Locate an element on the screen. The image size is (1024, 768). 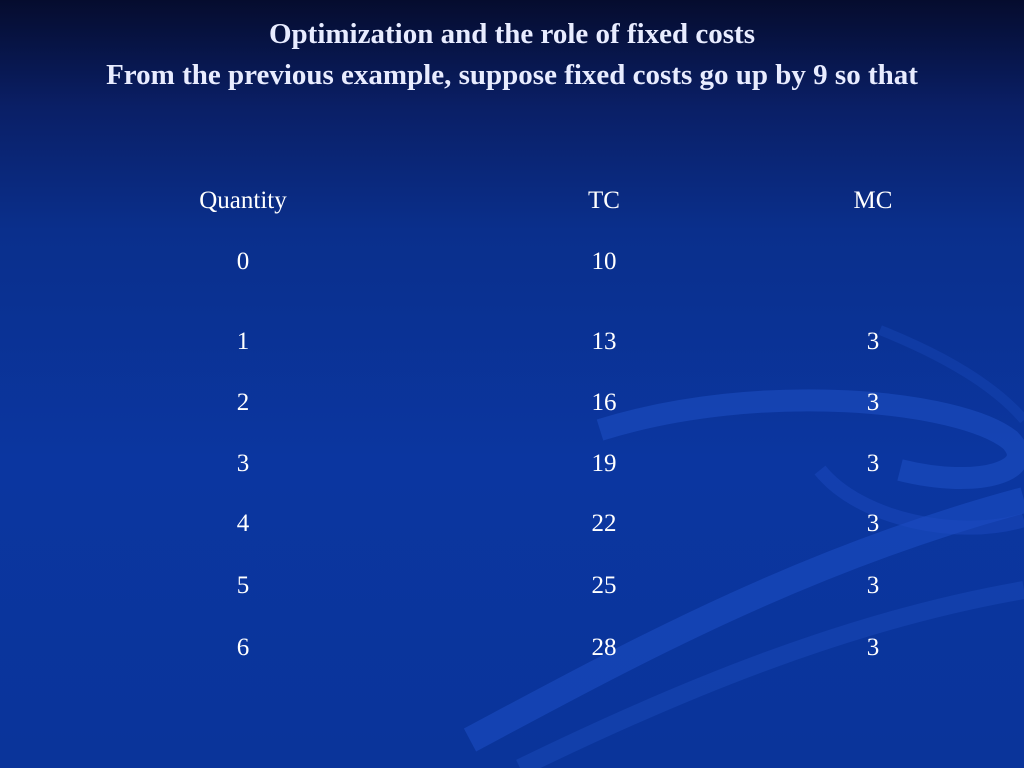
cell-tc: 25 is located at coordinates (604, 585).